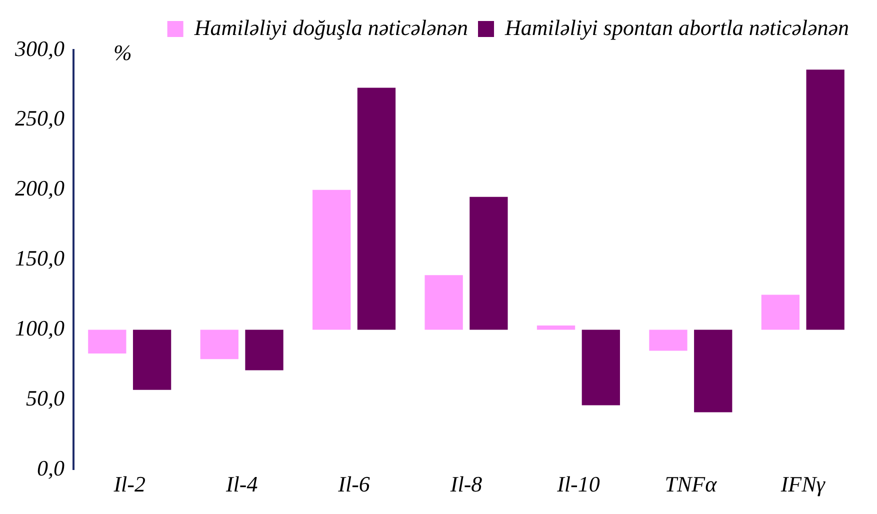 The image size is (877, 514). What do you see at coordinates (50, 467) in the screenshot?
I see `y-tick-label: 0,0` at bounding box center [50, 467].